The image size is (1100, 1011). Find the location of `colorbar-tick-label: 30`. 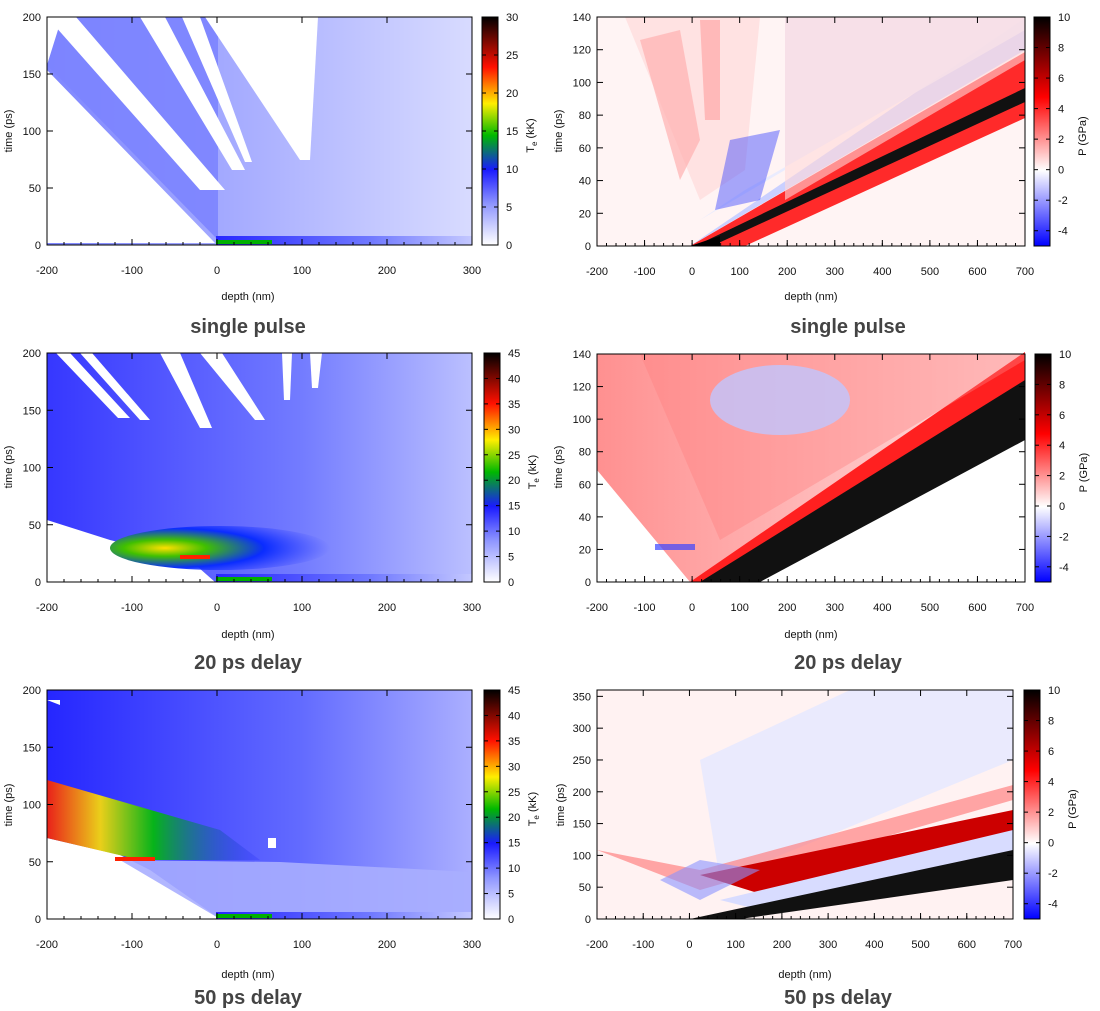

colorbar-tick-label: 30 is located at coordinates (512, 18).